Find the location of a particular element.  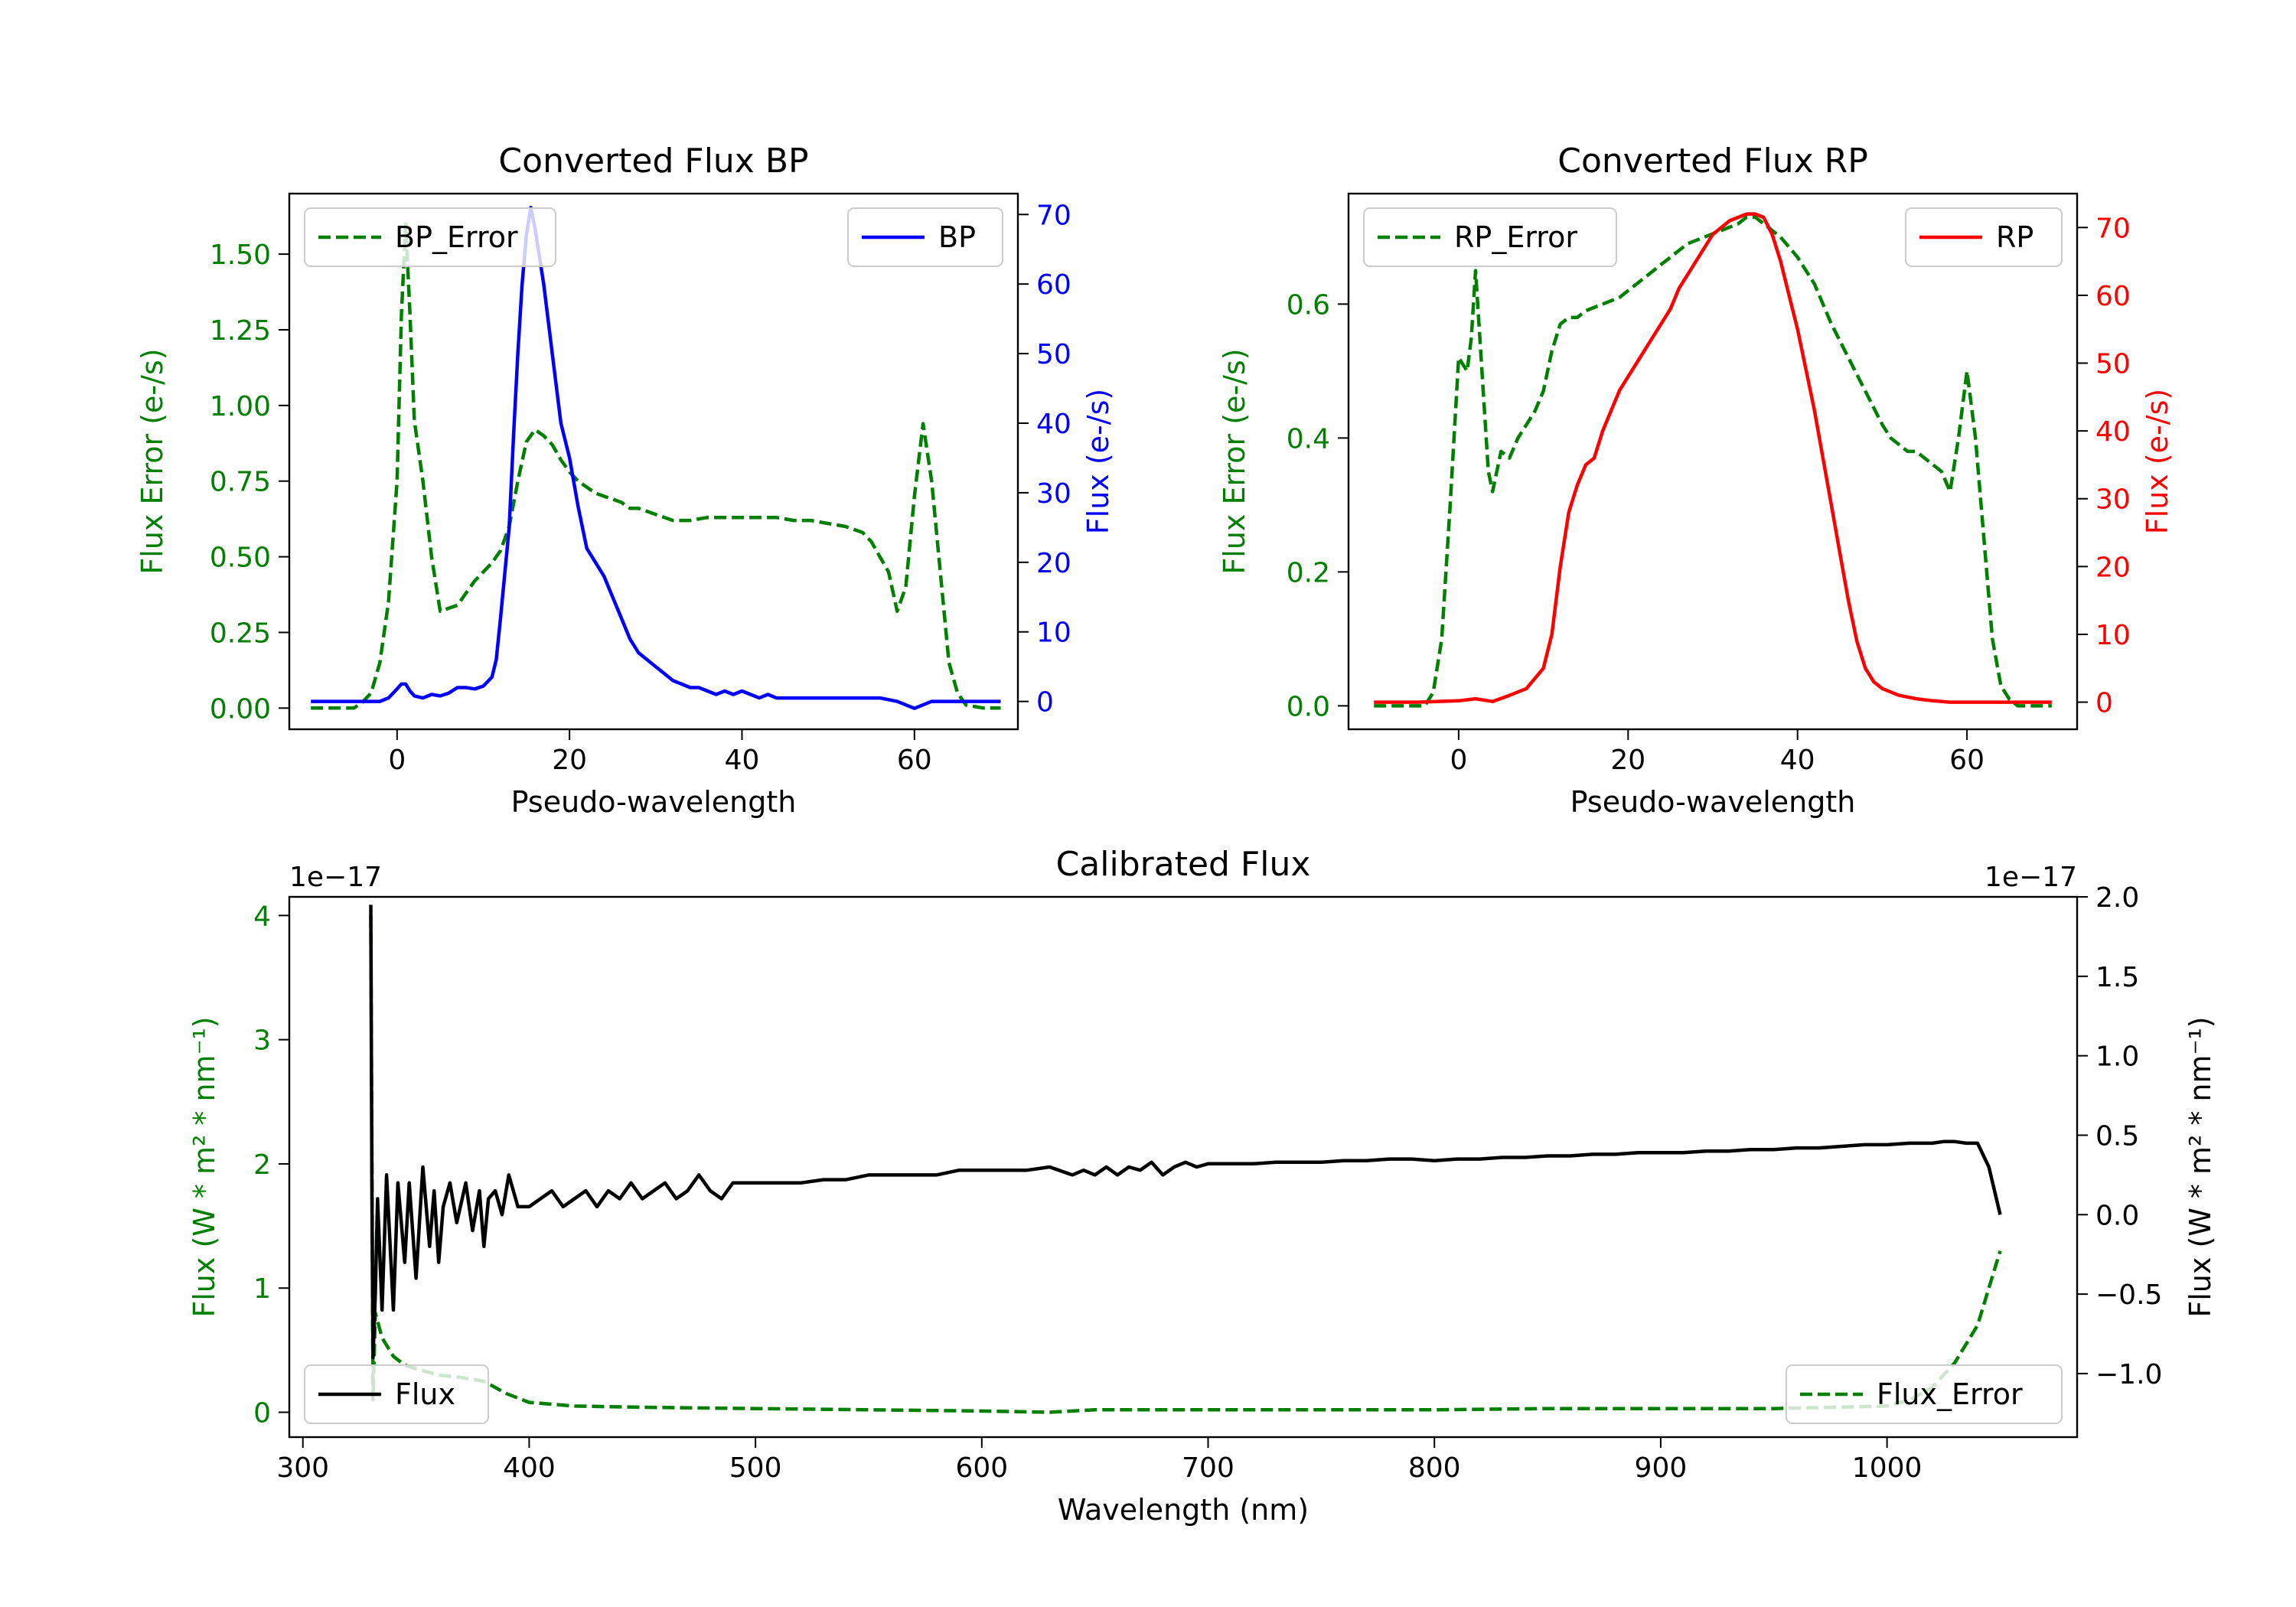

cal-left-y-tick-label: 2 is located at coordinates (262, 1165).